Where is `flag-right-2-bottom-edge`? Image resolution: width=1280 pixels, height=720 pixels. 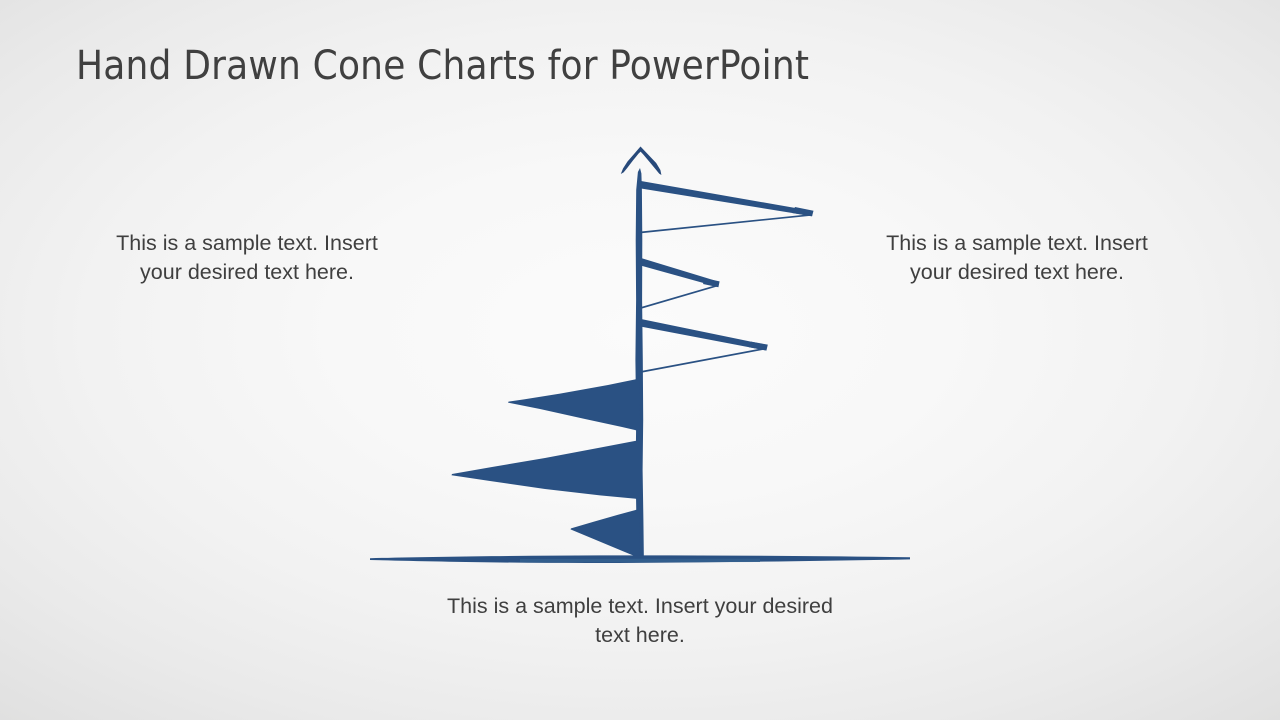 flag-right-2-bottom-edge is located at coordinates (679, 296).